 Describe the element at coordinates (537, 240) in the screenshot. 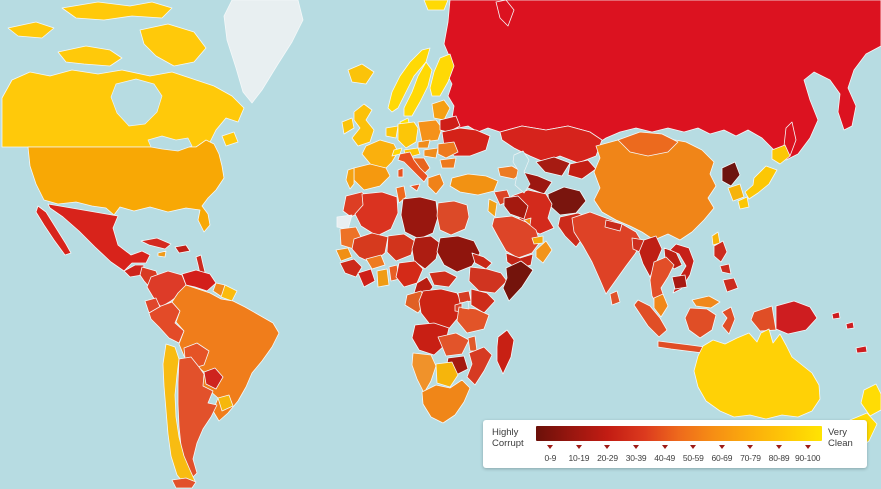

I see `country-uae` at that location.